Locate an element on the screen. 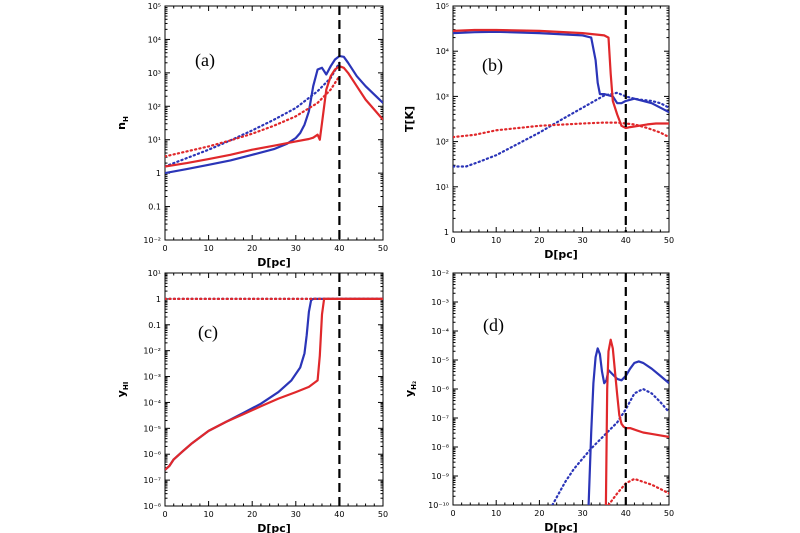 The height and width of the screenshot is (533, 800). y-axis-title-sub: H₂ is located at coordinates (414, 385).